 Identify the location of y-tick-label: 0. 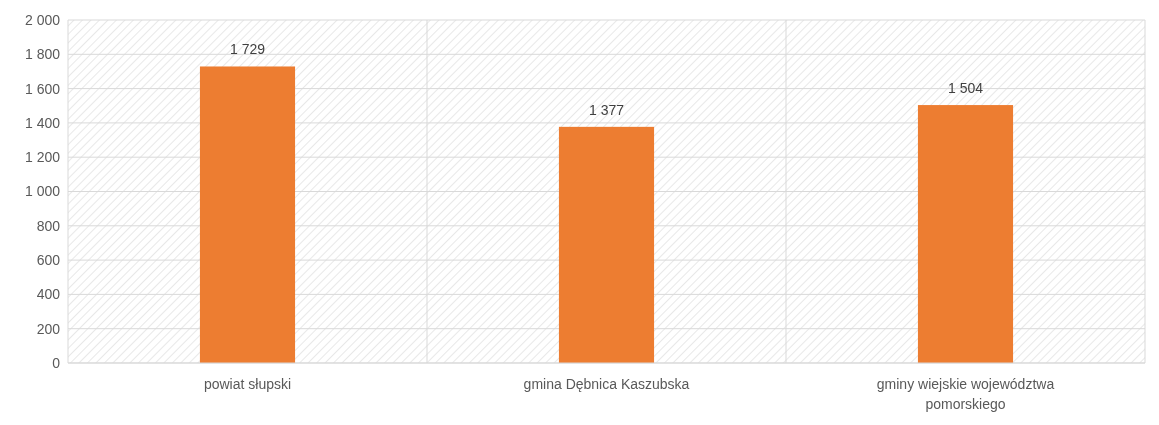
(56, 362).